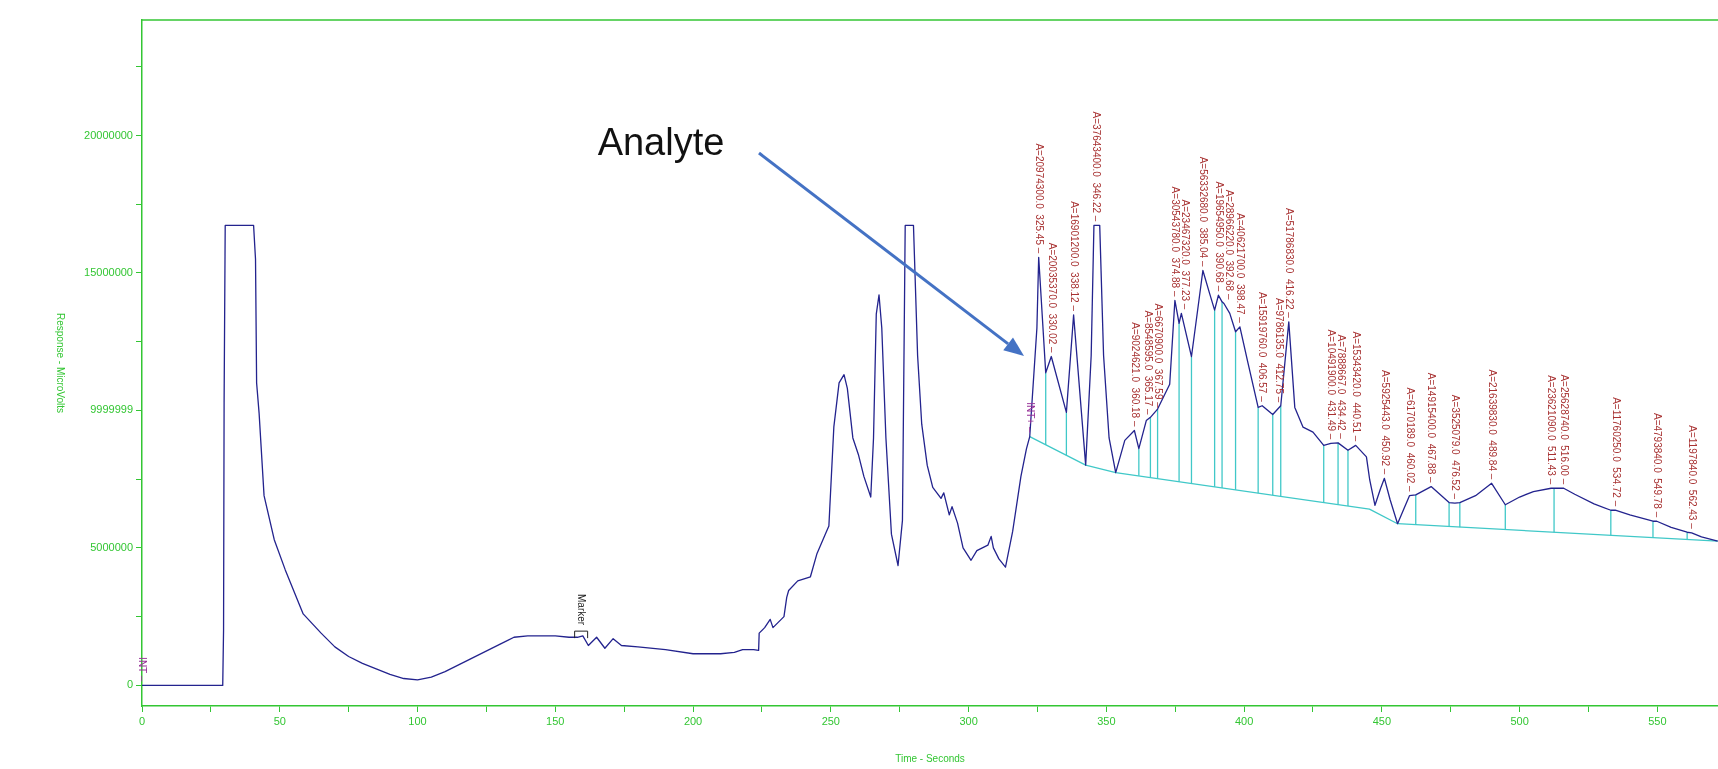  I want to click on annotation: A=20974300.0 325.45 –, so click(1039, 198).